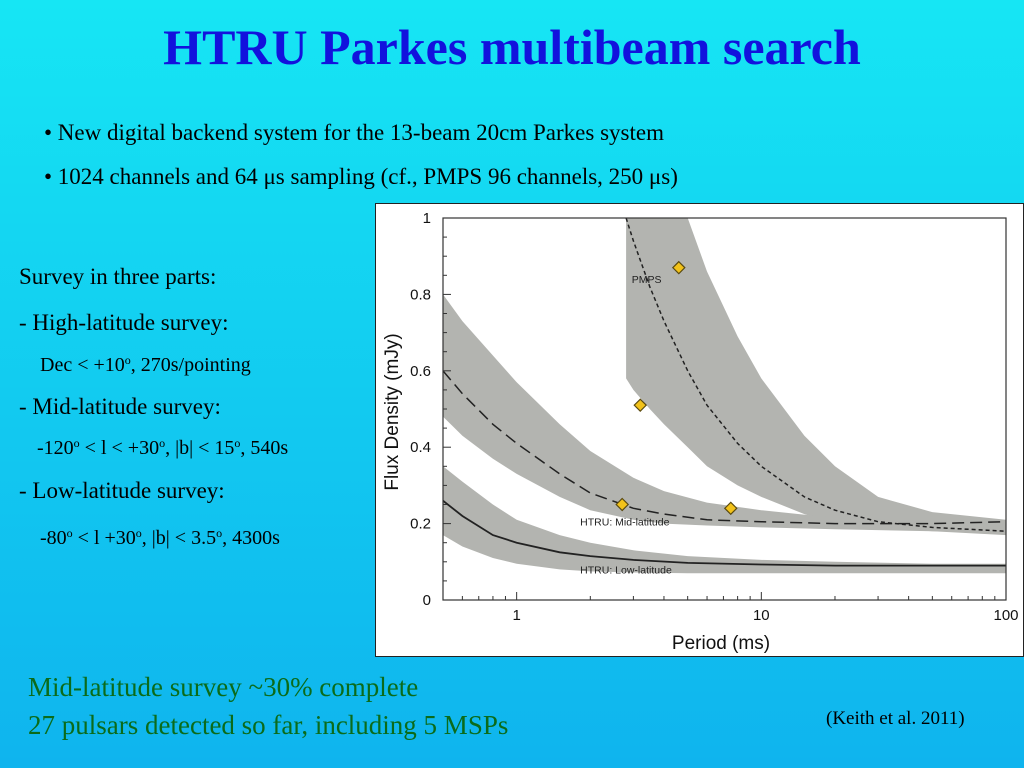 Image resolution: width=1024 pixels, height=768 pixels. Describe the element at coordinates (724, 533) in the screenshot. I see `htru-low-latitude-line` at that location.